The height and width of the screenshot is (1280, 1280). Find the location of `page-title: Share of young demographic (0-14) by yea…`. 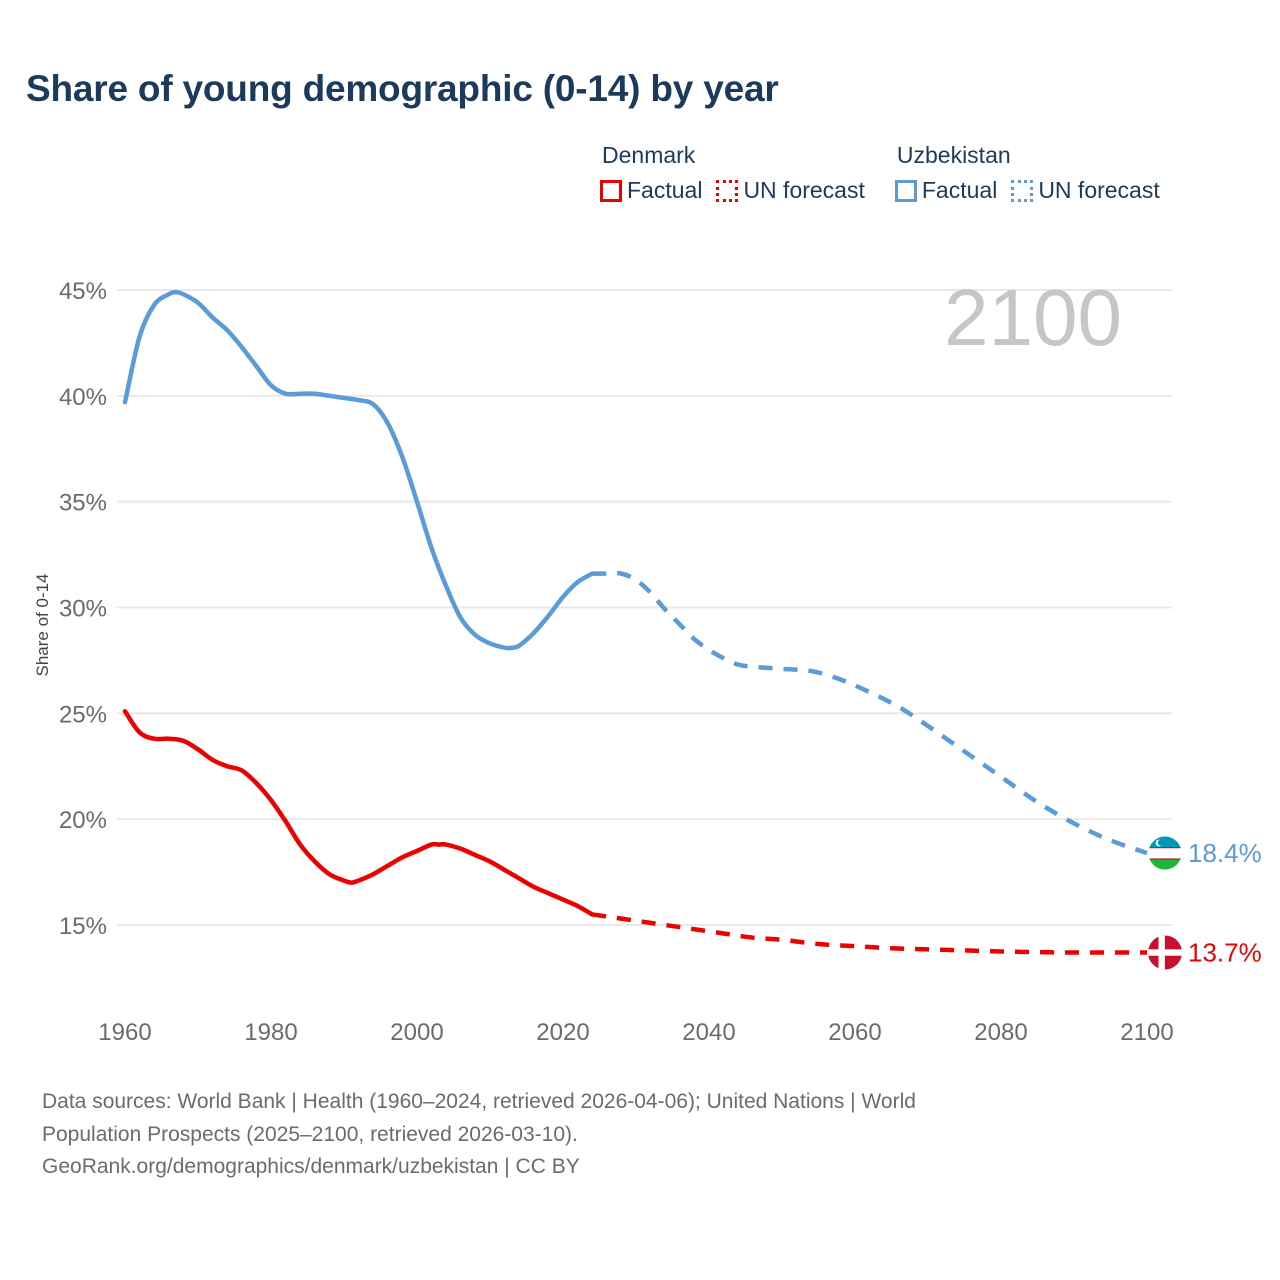

page-title: Share of young demographic (0-14) by yea… is located at coordinates (402, 88).